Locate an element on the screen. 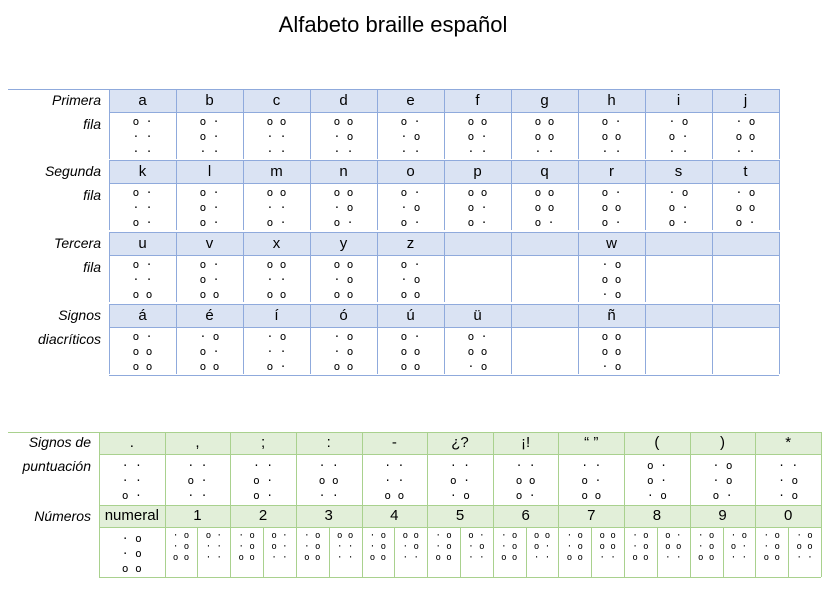 The width and height of the screenshot is (840, 600). letter-cell: b is located at coordinates (209, 100).